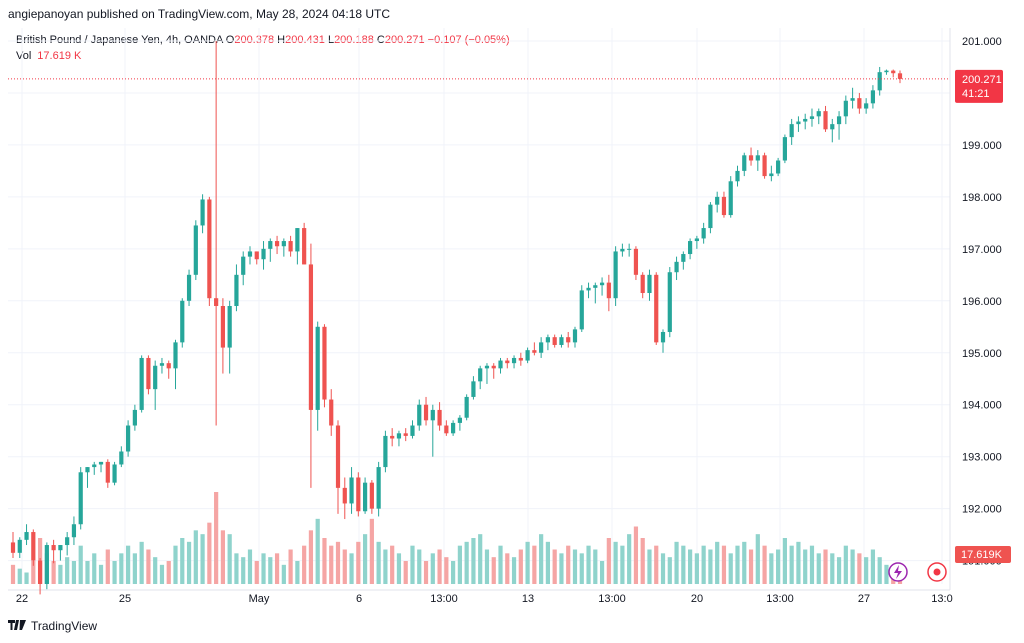  I want to click on price-badge, so click(979, 86).